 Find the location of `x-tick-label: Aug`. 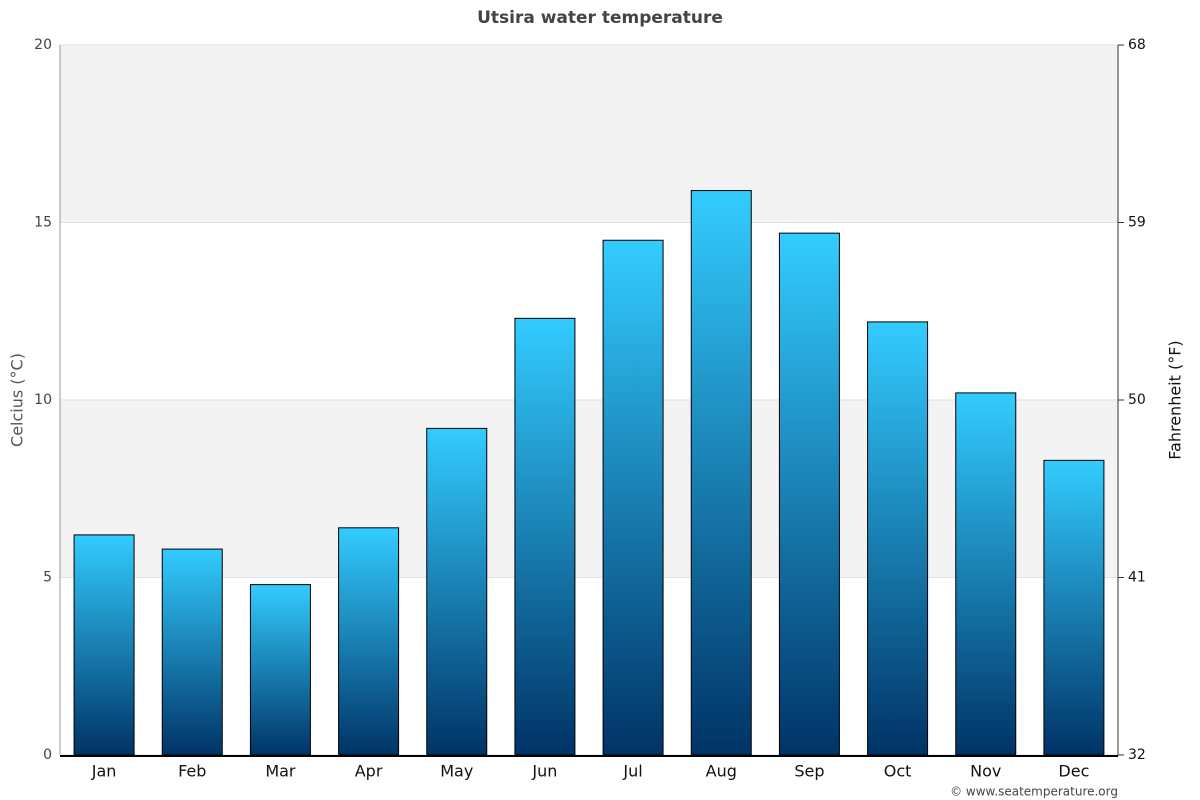

x-tick-label: Aug is located at coordinates (721, 771).